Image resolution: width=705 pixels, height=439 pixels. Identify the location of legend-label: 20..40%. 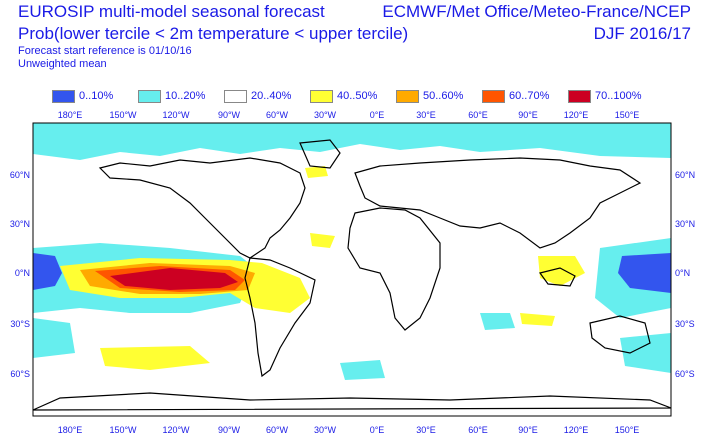
(271, 96).